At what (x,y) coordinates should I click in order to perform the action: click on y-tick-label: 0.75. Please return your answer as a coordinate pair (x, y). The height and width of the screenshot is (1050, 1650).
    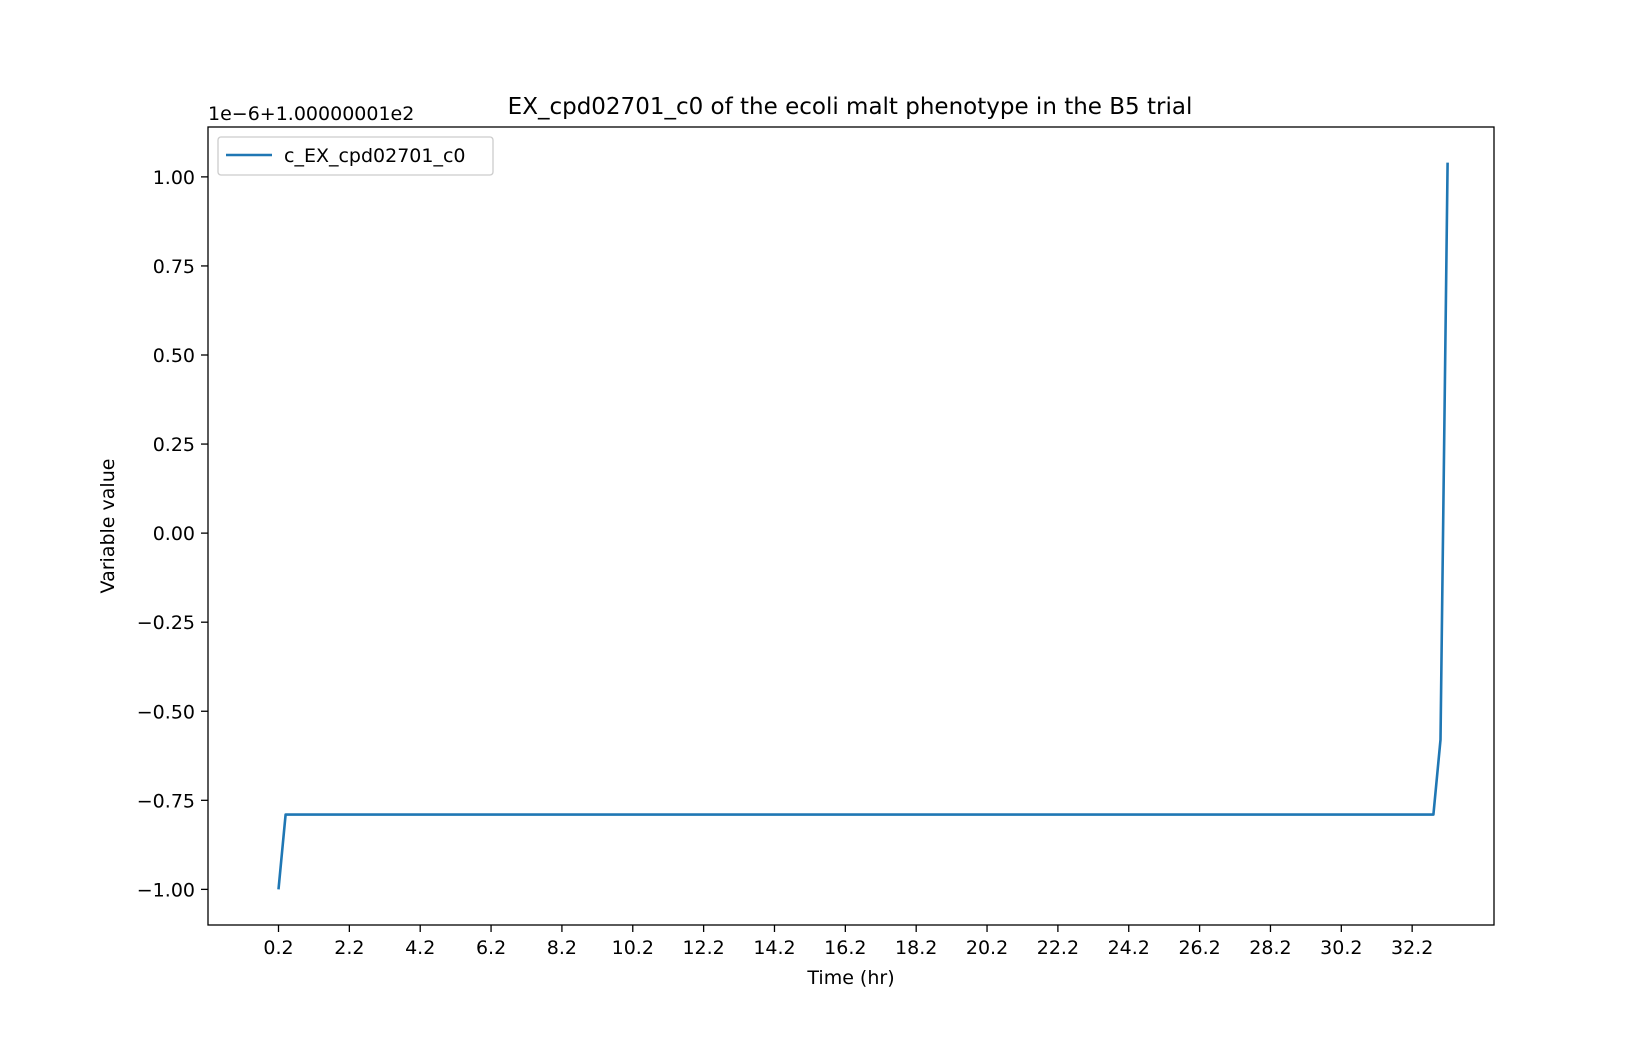
    Looking at the image, I should click on (174, 267).